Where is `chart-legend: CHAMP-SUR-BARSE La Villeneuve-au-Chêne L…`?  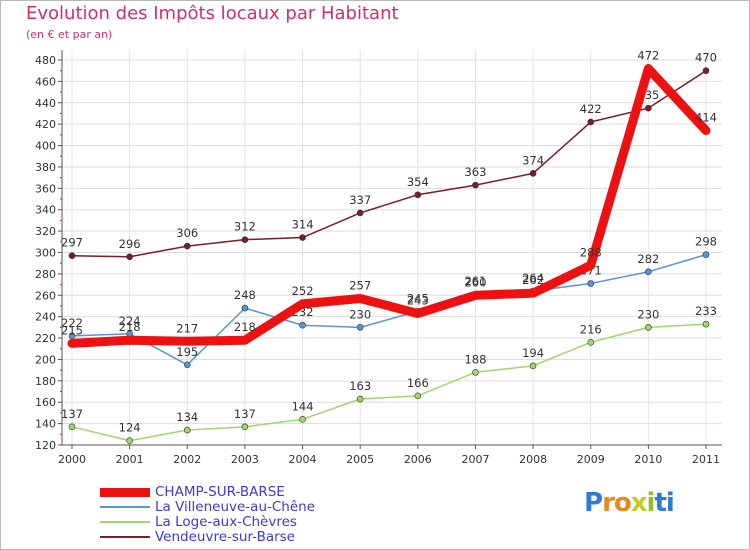 chart-legend: CHAMP-SUR-BARSE La Villeneuve-au-Chêne L… is located at coordinates (230, 514).